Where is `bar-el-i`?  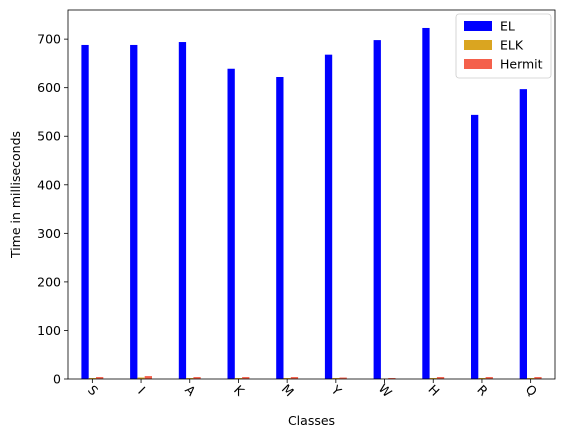 bar-el-i is located at coordinates (134, 212).